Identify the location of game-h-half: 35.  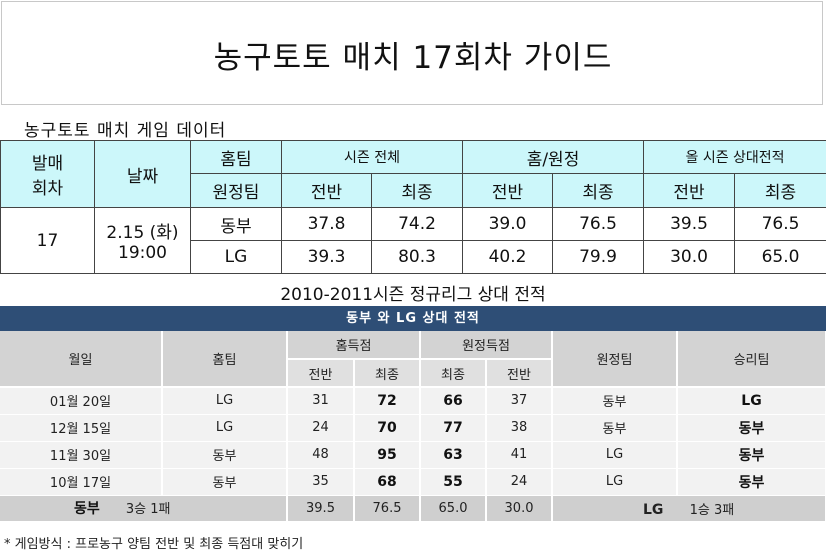
(321, 482).